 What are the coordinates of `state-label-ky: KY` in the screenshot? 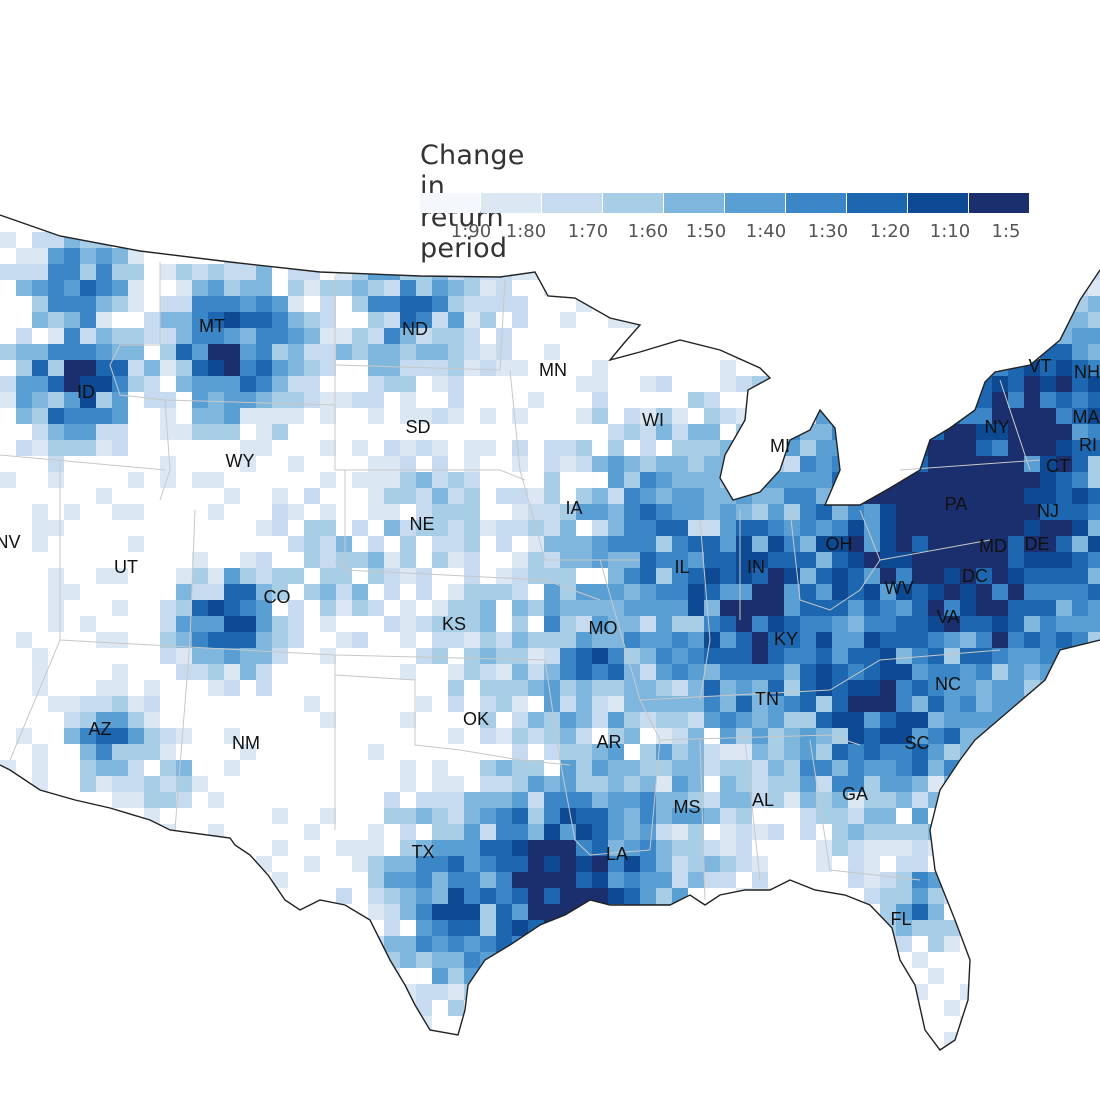 It's located at (786, 639).